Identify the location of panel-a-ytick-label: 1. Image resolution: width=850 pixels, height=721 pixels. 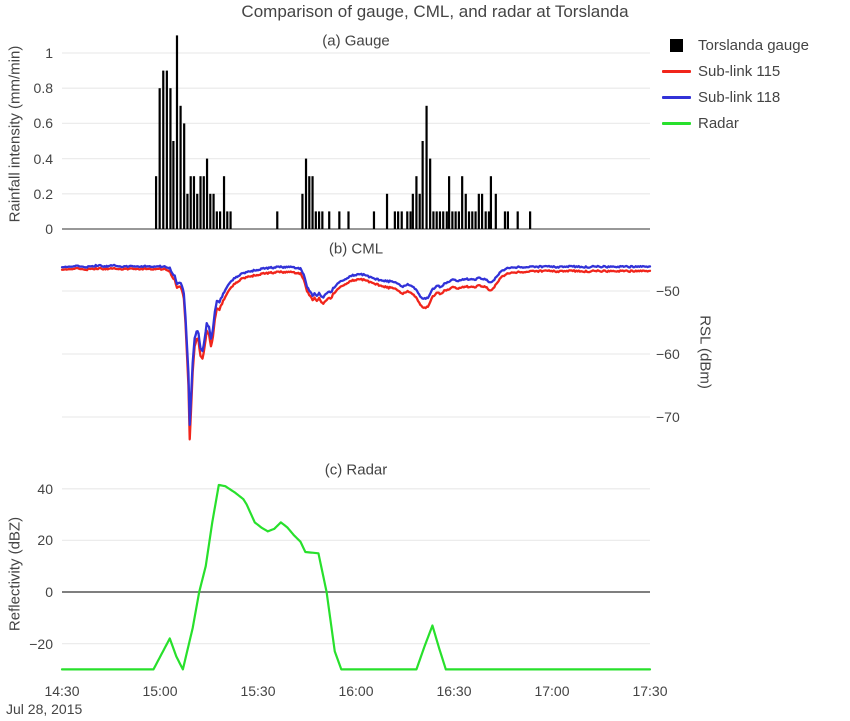
(49, 53).